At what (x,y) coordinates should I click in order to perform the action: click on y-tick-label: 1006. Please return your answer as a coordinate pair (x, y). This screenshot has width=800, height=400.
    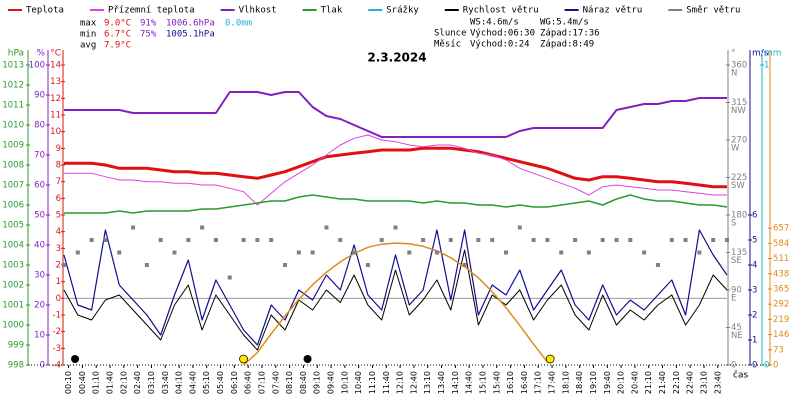
    Looking at the image, I should click on (13, 206).